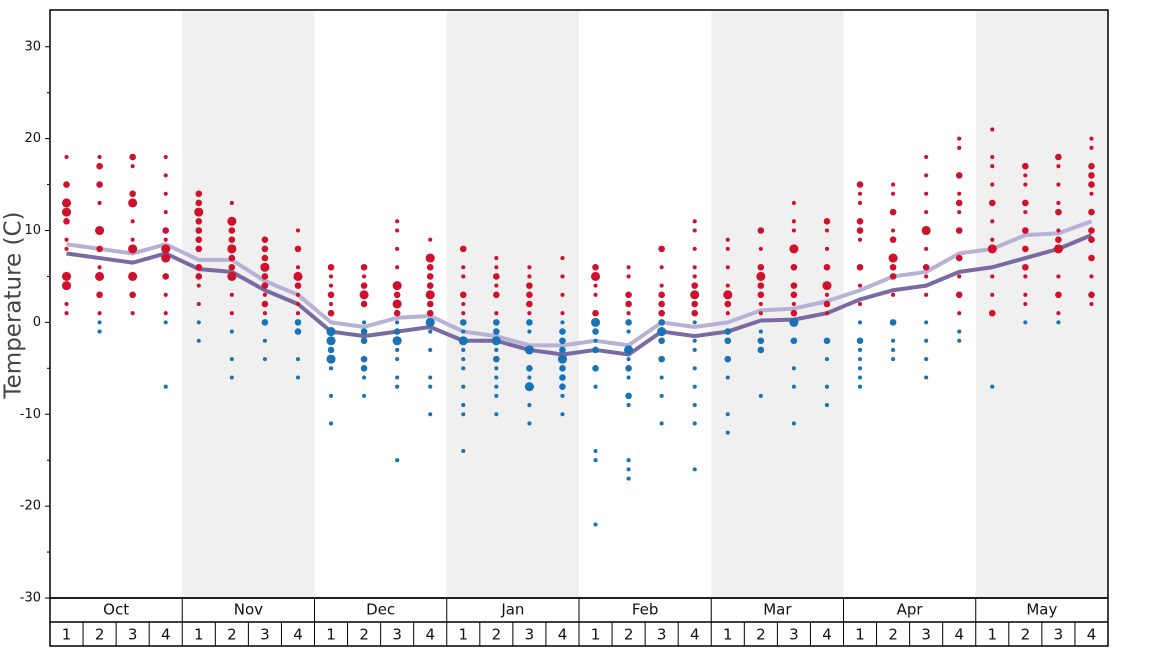  I want to click on y-tick-label: -10, so click(30, 414).